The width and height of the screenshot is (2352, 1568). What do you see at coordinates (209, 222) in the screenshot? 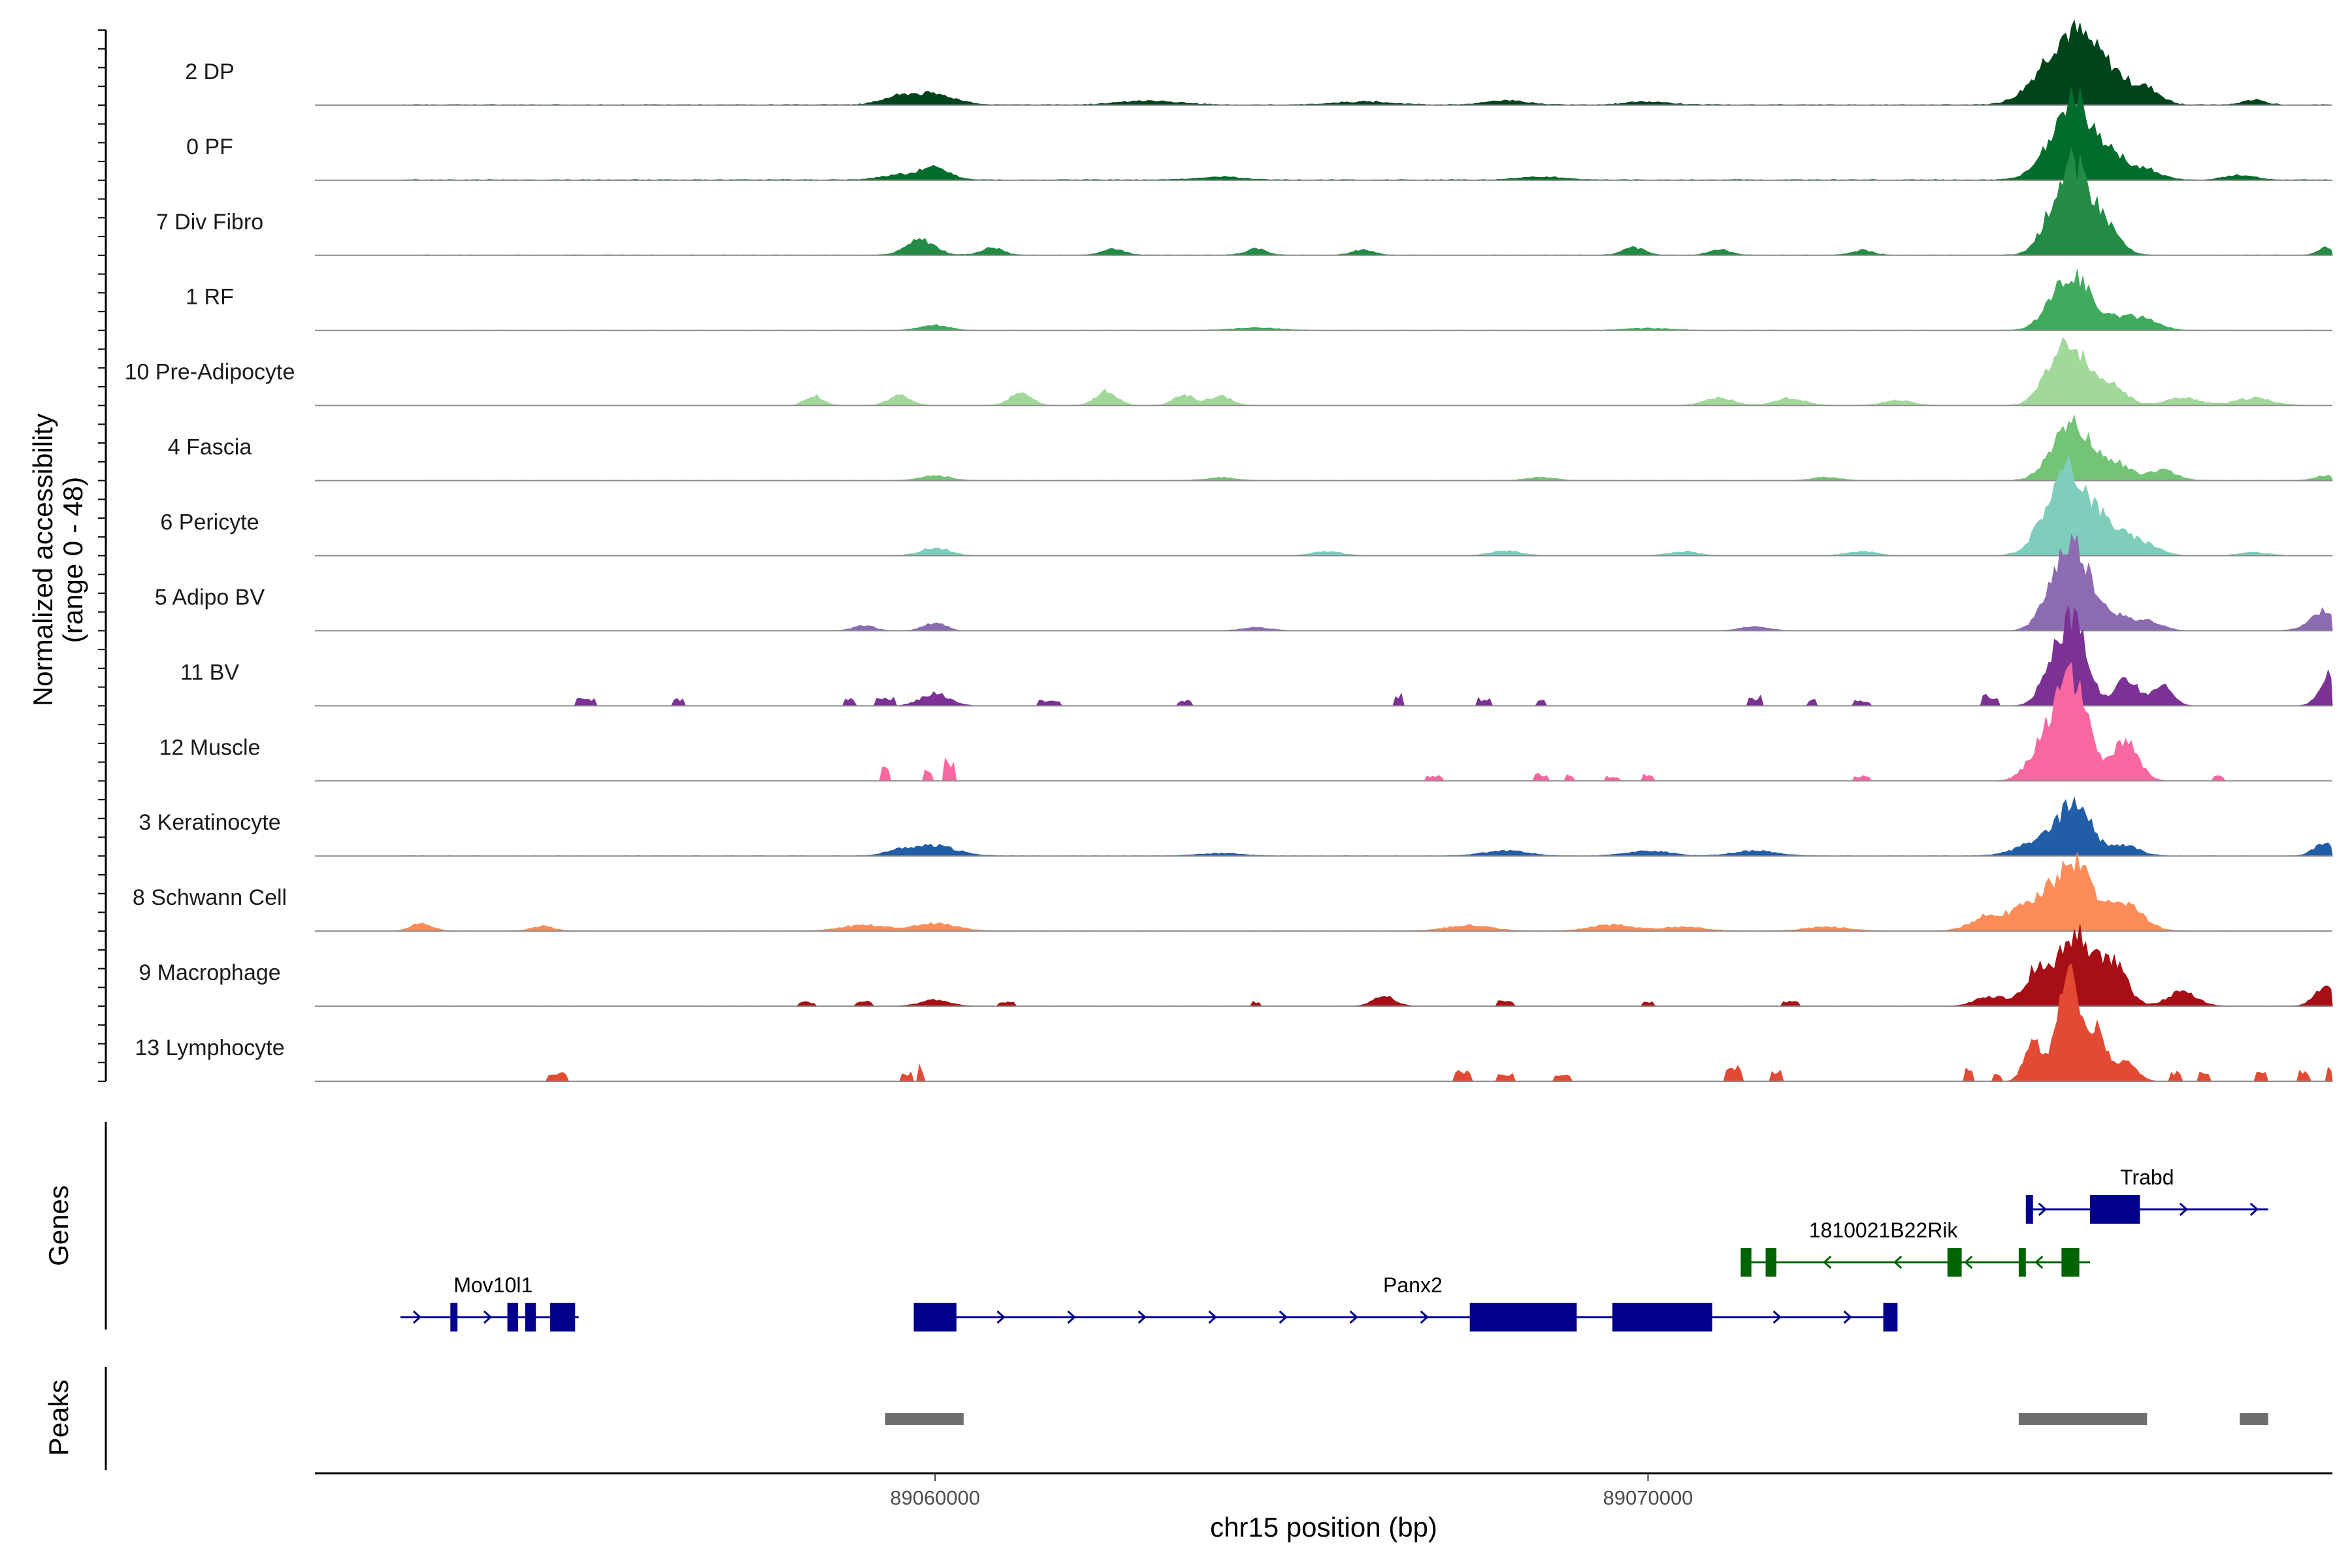
I see `track-label: 7 Div Fibro` at bounding box center [209, 222].